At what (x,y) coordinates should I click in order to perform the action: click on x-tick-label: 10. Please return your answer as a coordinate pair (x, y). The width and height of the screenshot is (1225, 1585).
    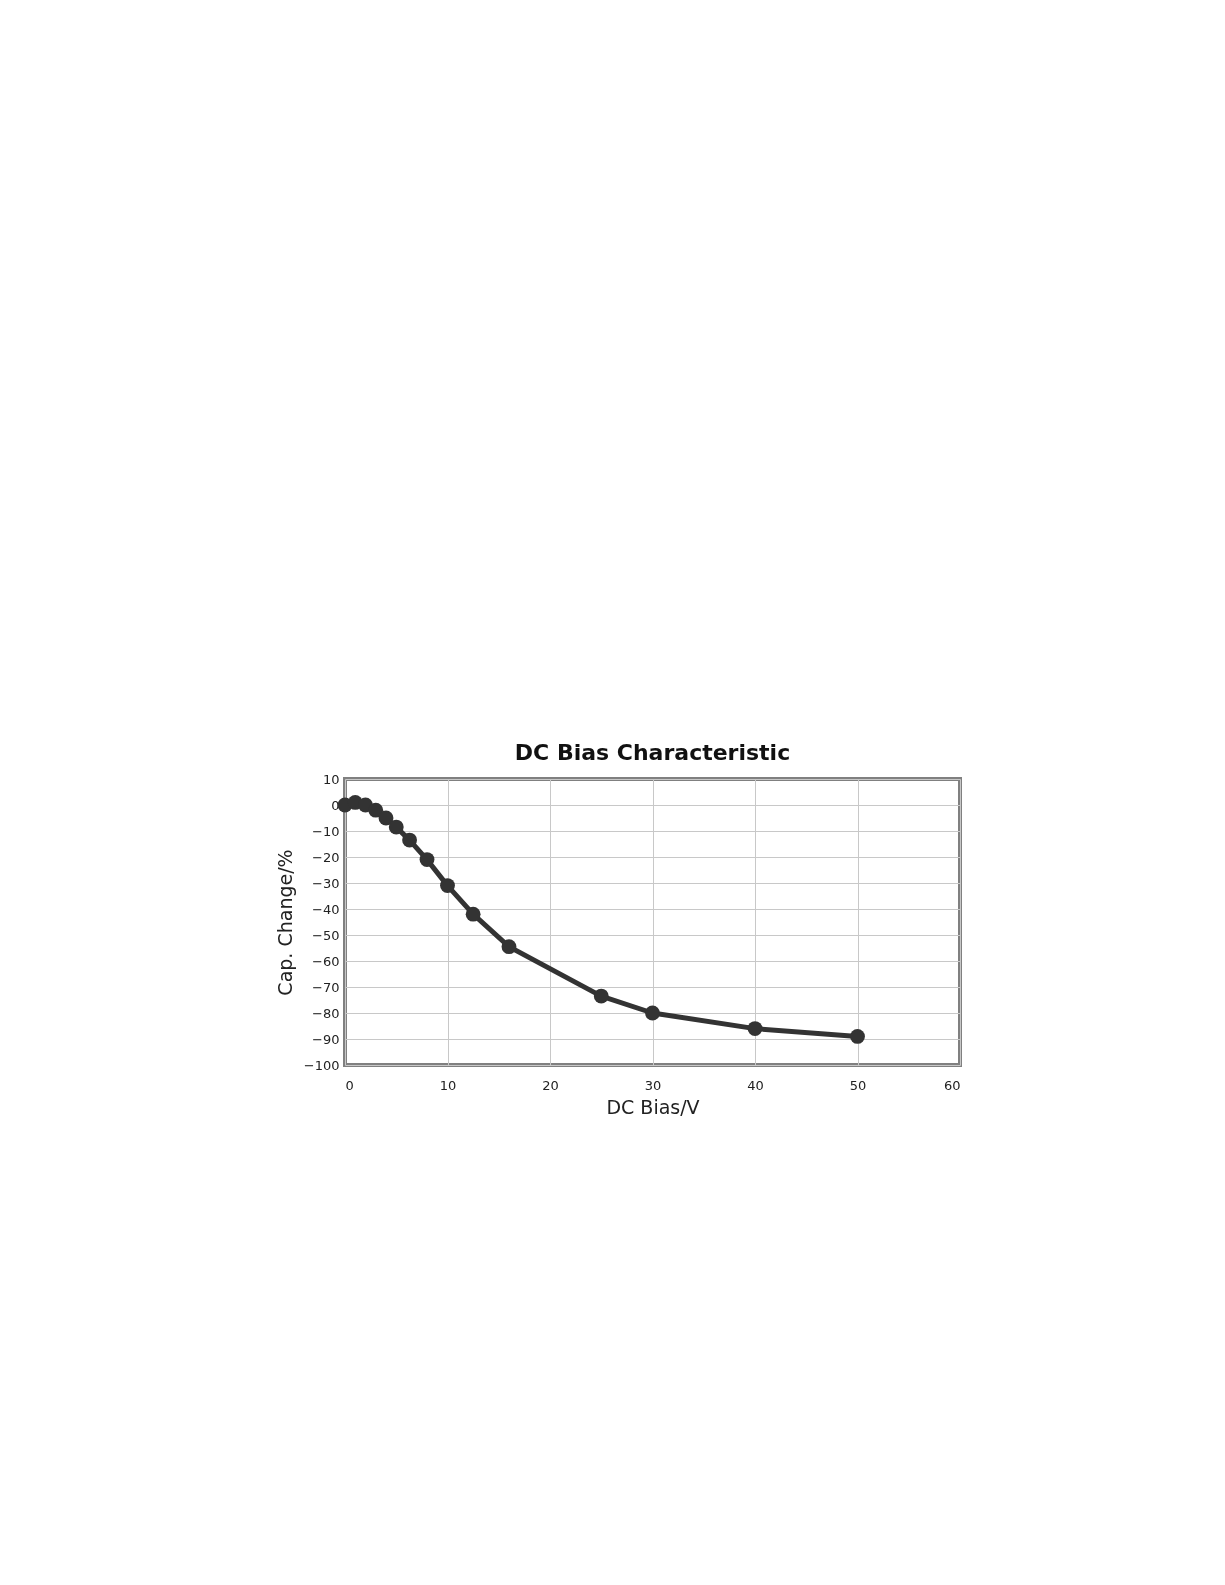
    Looking at the image, I should click on (448, 1085).